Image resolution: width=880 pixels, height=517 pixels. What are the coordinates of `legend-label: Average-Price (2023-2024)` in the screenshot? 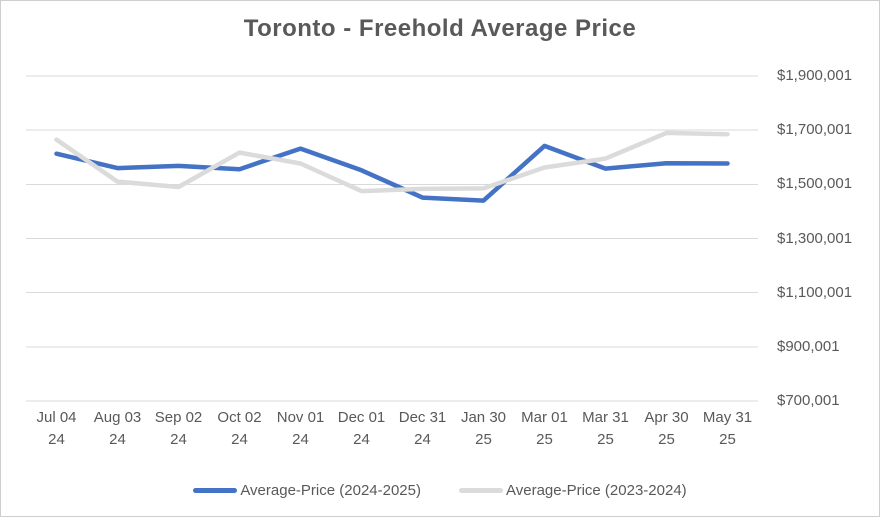 It's located at (596, 490).